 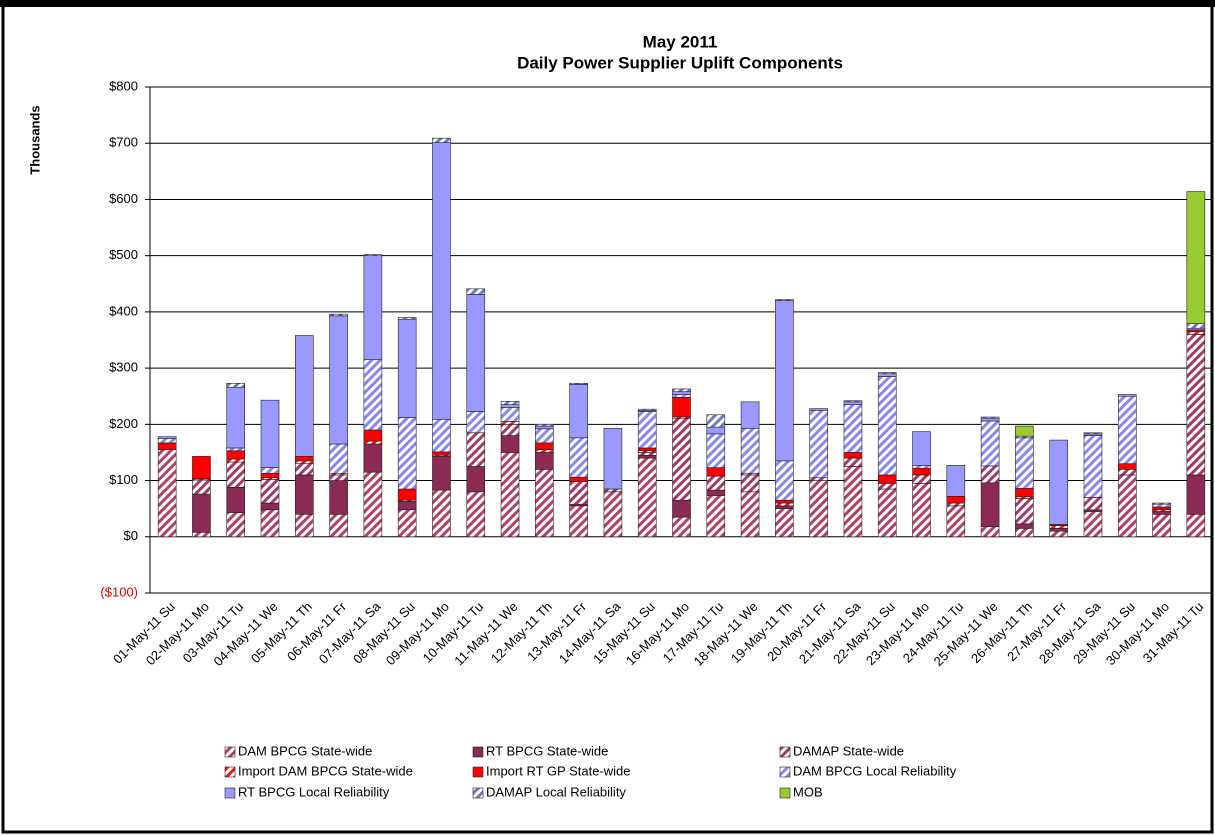 What do you see at coordinates (119, 591) in the screenshot?
I see `y-tick-label: ($100)` at bounding box center [119, 591].